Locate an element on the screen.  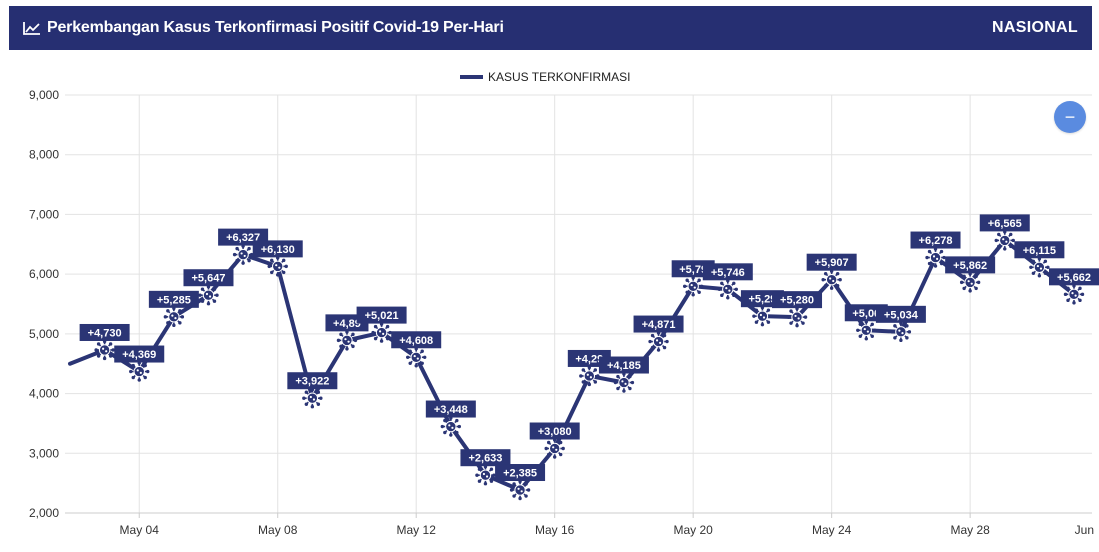
data-label: +4,608 is located at coordinates (416, 340).